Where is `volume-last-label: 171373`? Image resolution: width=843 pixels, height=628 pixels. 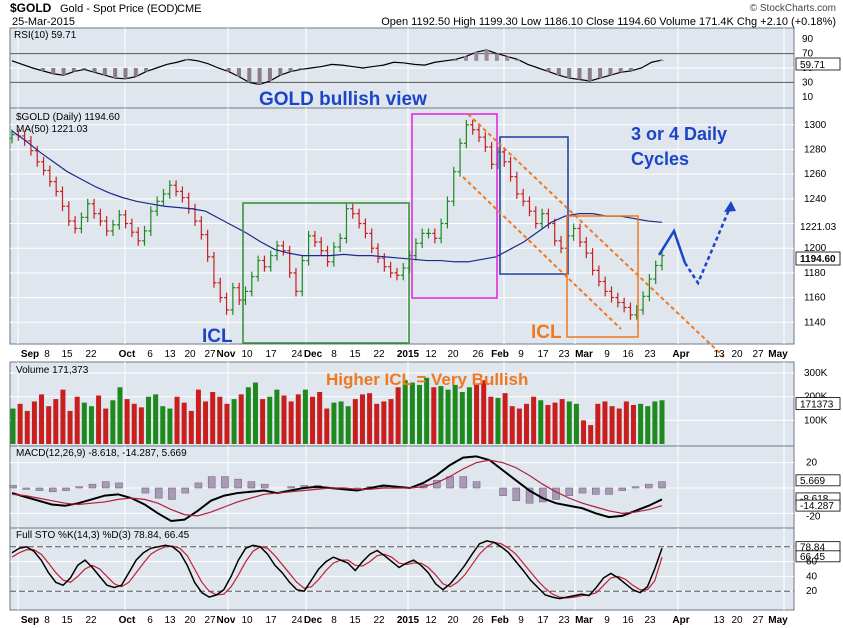 volume-last-label: 171373 is located at coordinates (817, 405).